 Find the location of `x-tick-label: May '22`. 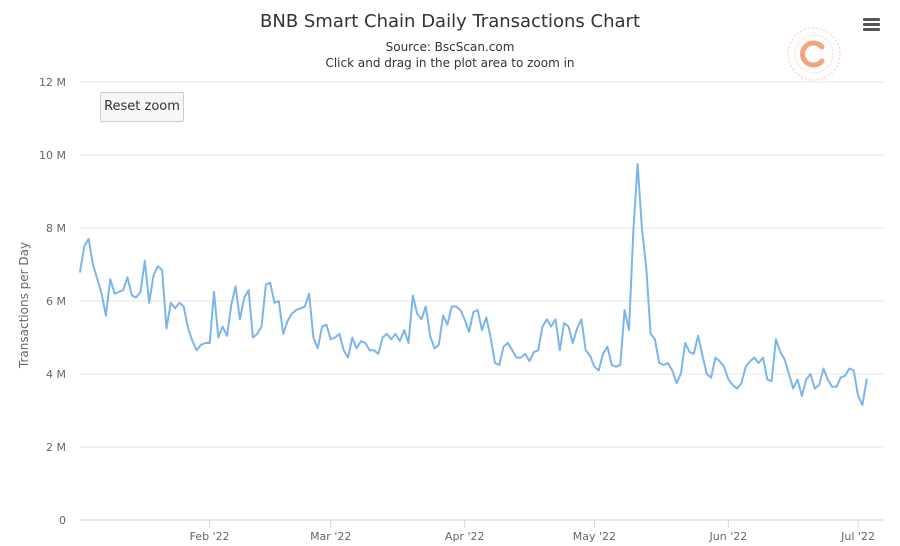

x-tick-label: May '22 is located at coordinates (594, 536).